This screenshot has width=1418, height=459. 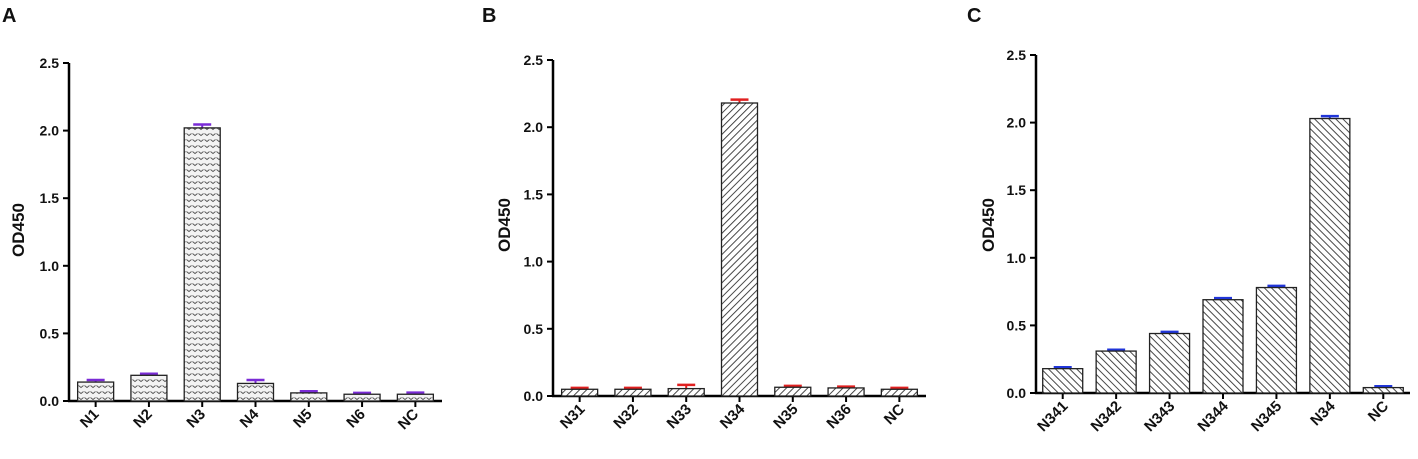 What do you see at coordinates (1266, 416) in the screenshot?
I see `x-category-label: N345` at bounding box center [1266, 416].